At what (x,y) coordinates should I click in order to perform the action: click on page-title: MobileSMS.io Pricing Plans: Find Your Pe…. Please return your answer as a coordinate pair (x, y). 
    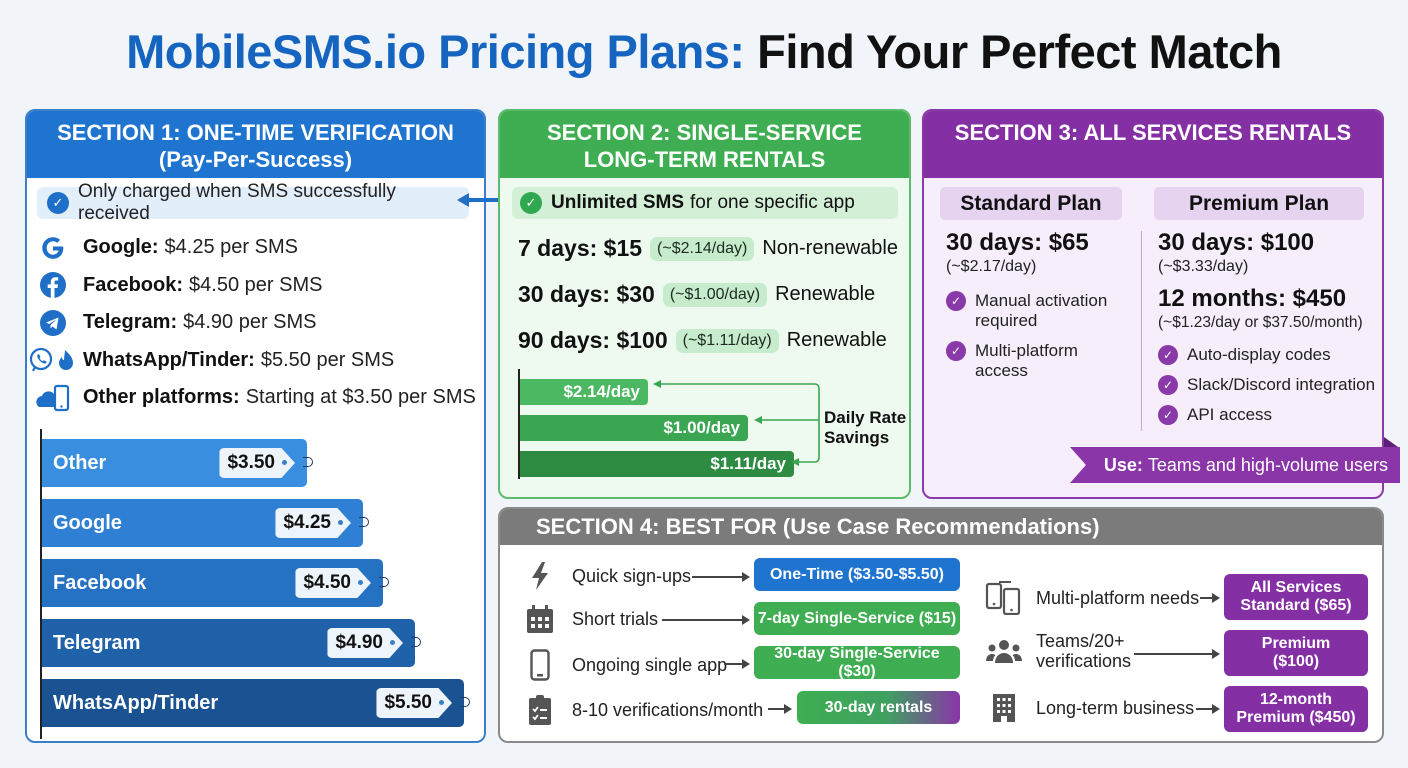
    Looking at the image, I should click on (704, 52).